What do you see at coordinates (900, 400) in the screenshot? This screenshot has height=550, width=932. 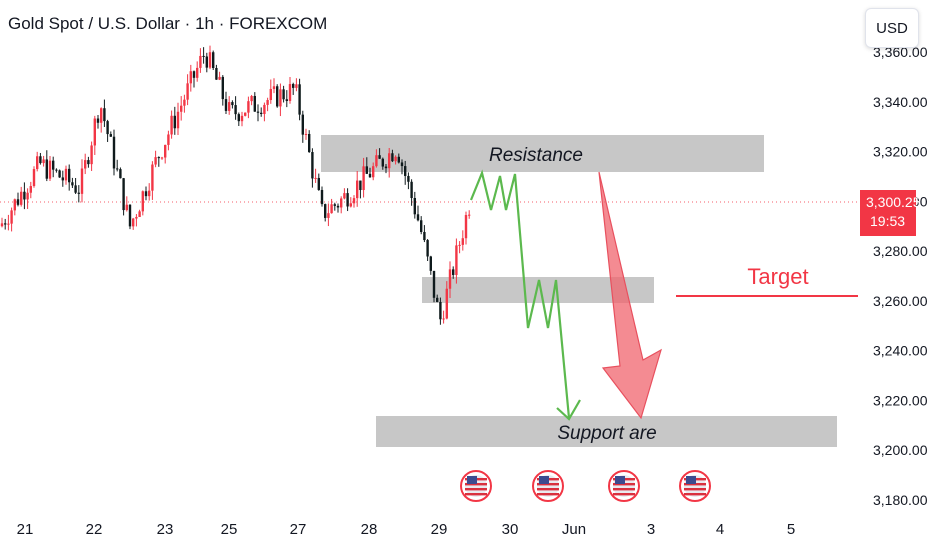 I see `y-tick-label: 3,220.00` at bounding box center [900, 400].